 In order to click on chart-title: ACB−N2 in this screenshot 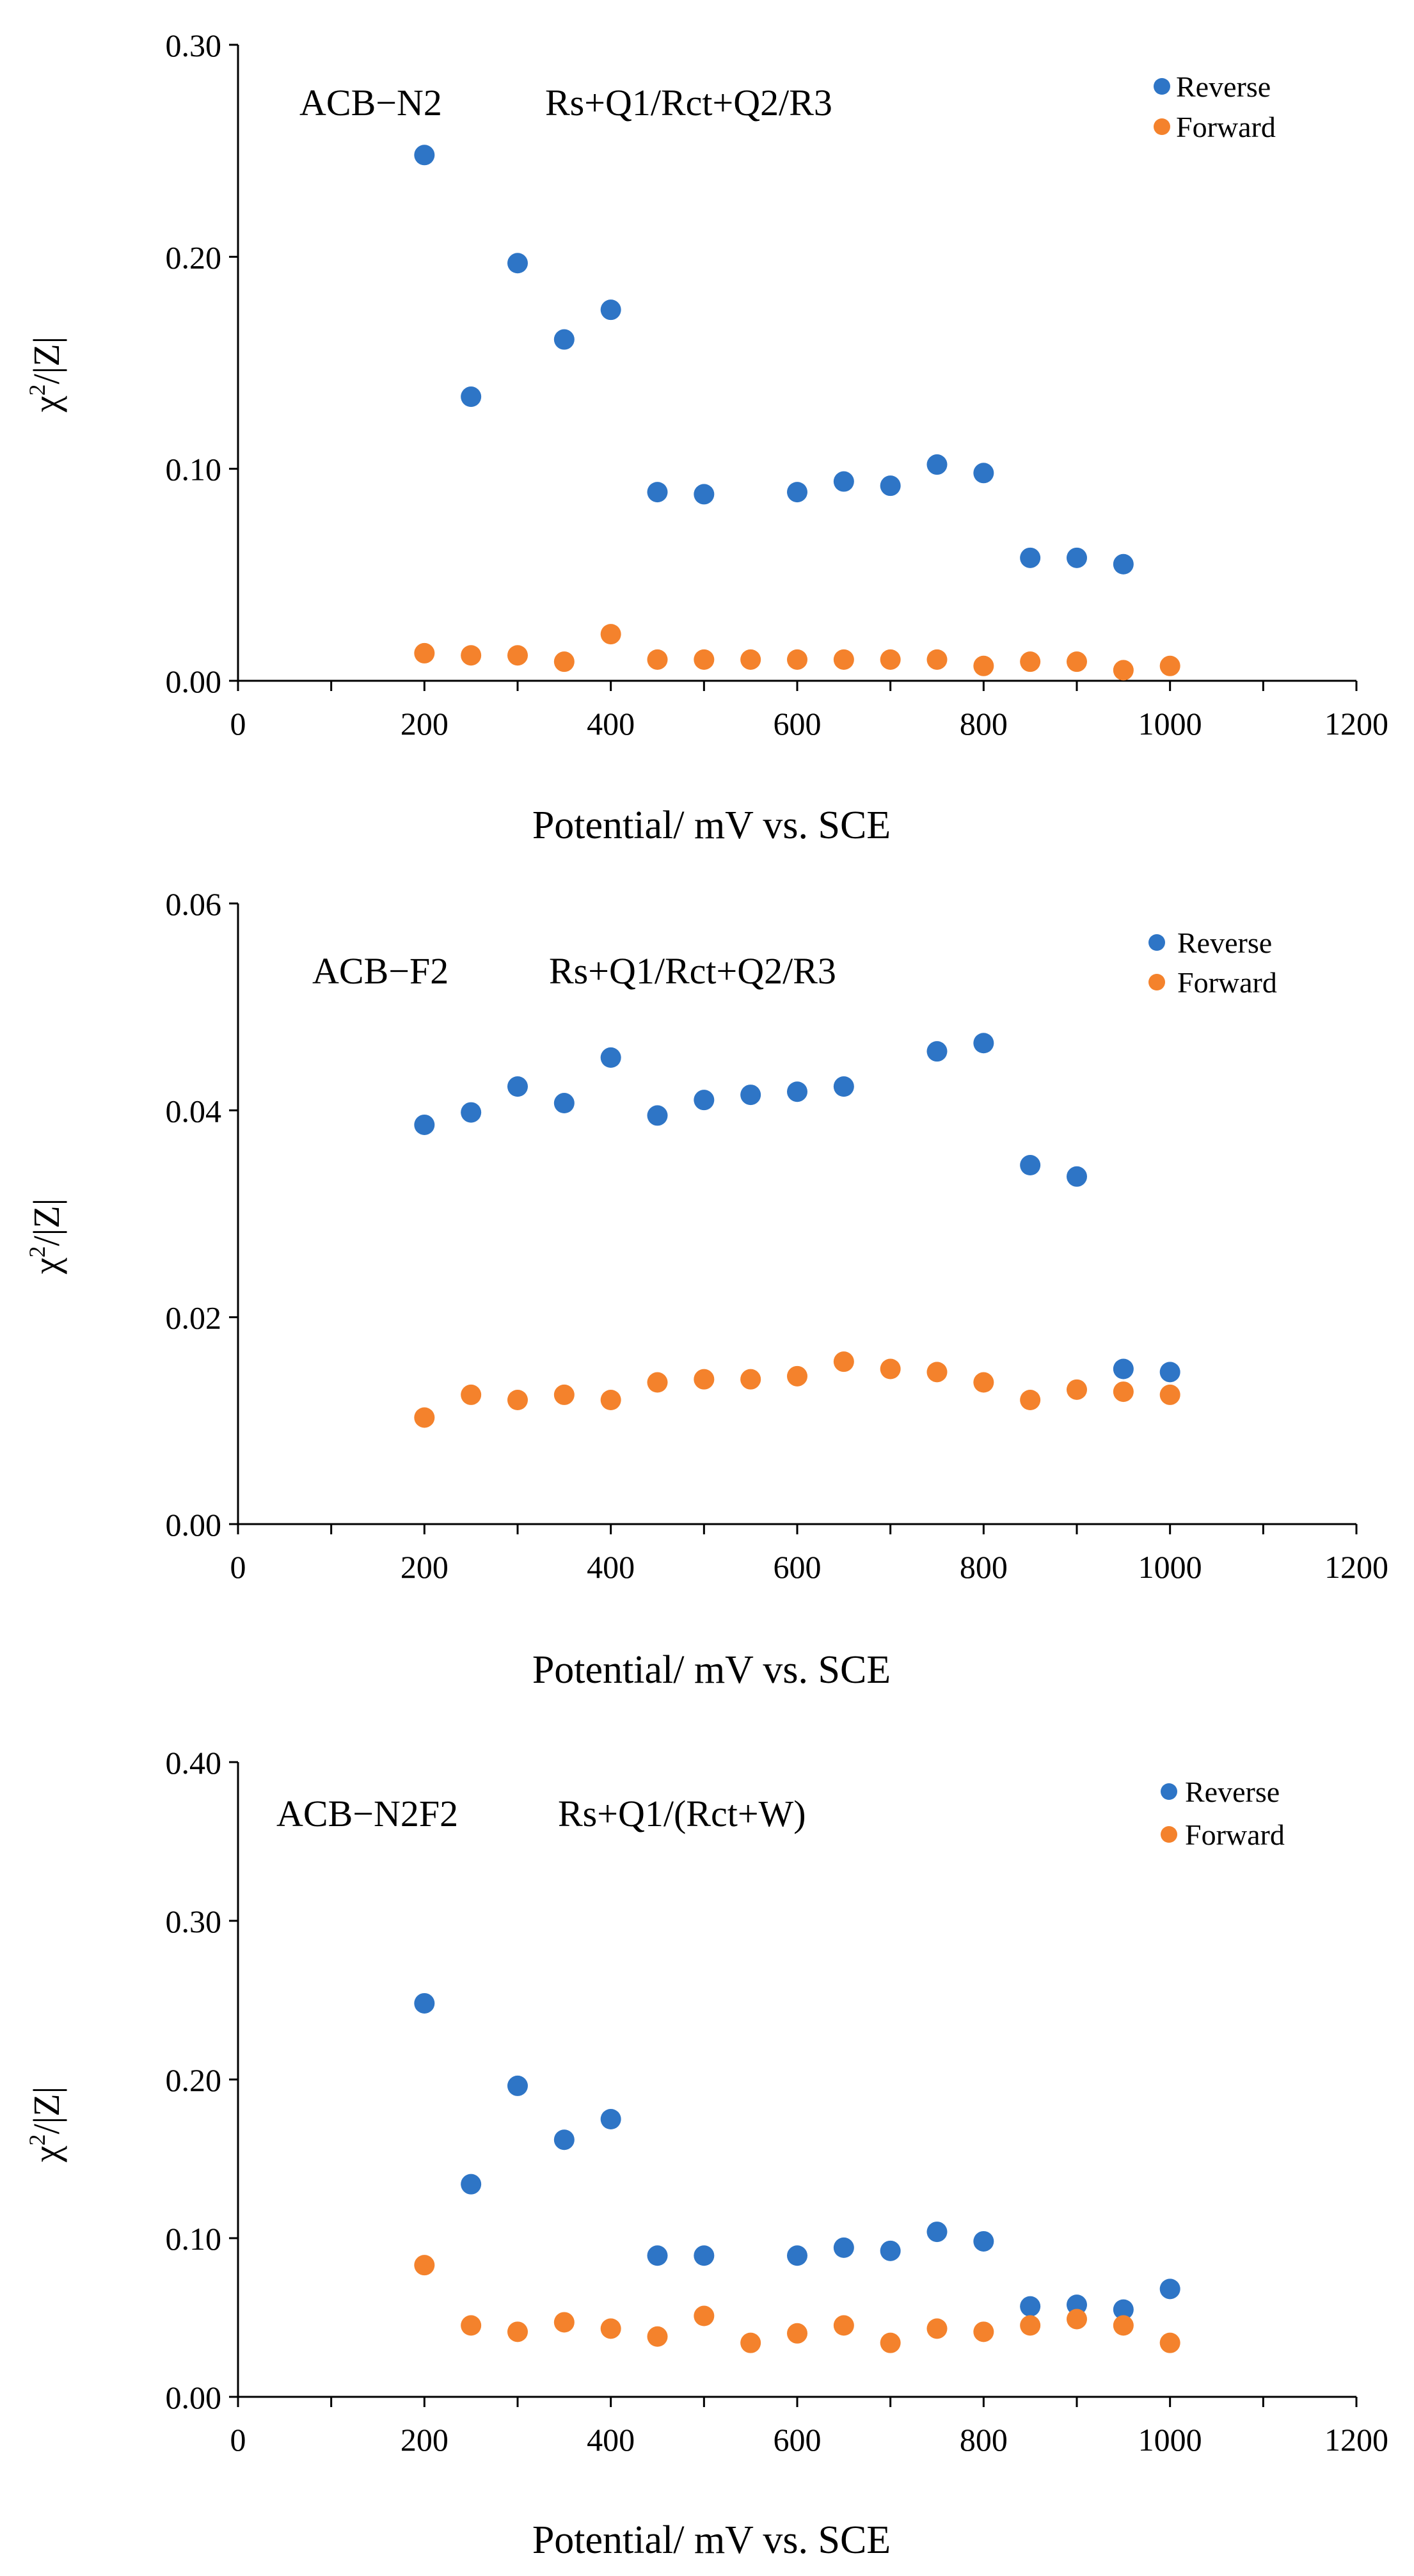, I will do `click(370, 102)`.